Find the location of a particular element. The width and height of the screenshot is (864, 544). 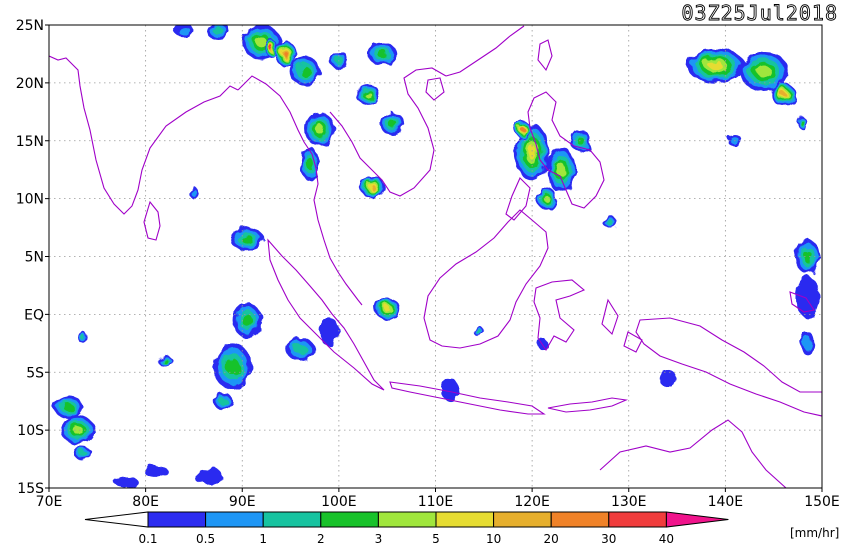

coast-philippines is located at coordinates (566, 150).